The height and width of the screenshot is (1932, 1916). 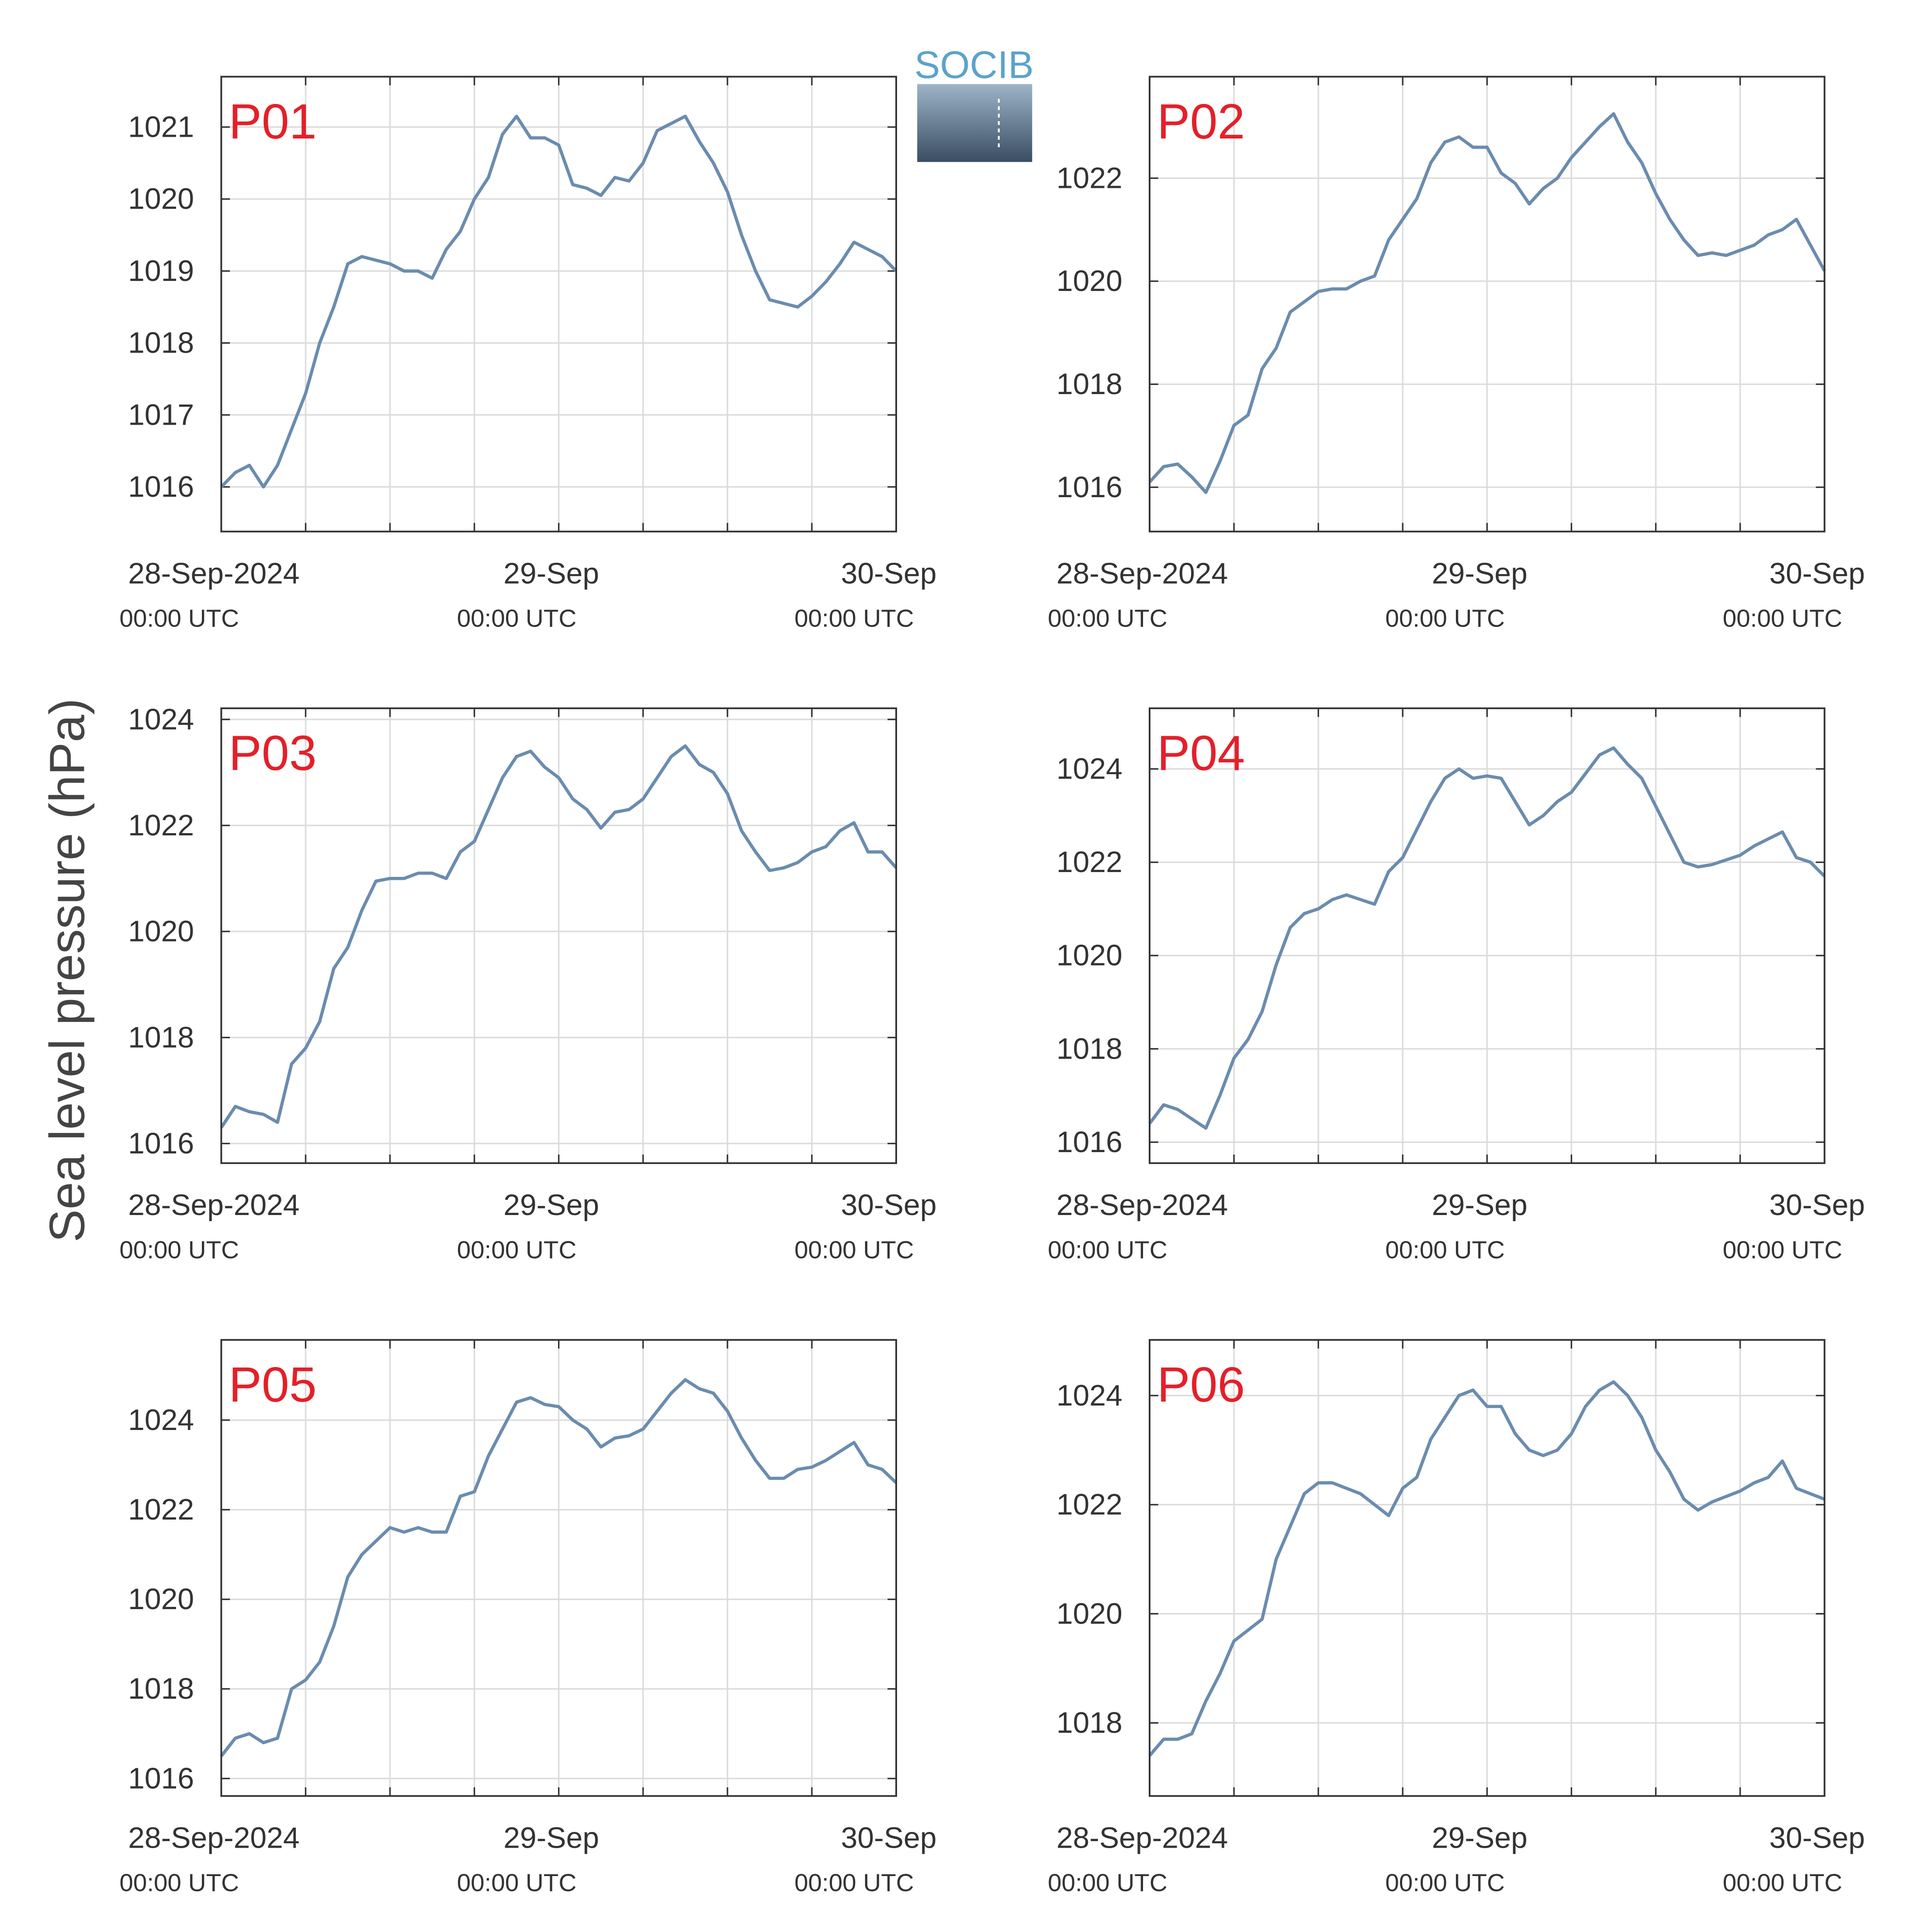 I want to click on y-tick-label: 1021, so click(x=161, y=127).